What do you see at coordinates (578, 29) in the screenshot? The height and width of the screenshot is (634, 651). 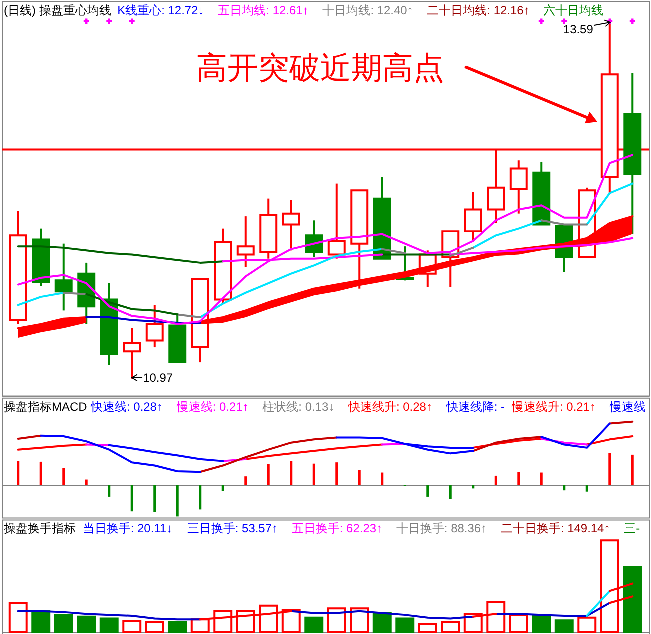 I see `annotation: 13.59` at bounding box center [578, 29].